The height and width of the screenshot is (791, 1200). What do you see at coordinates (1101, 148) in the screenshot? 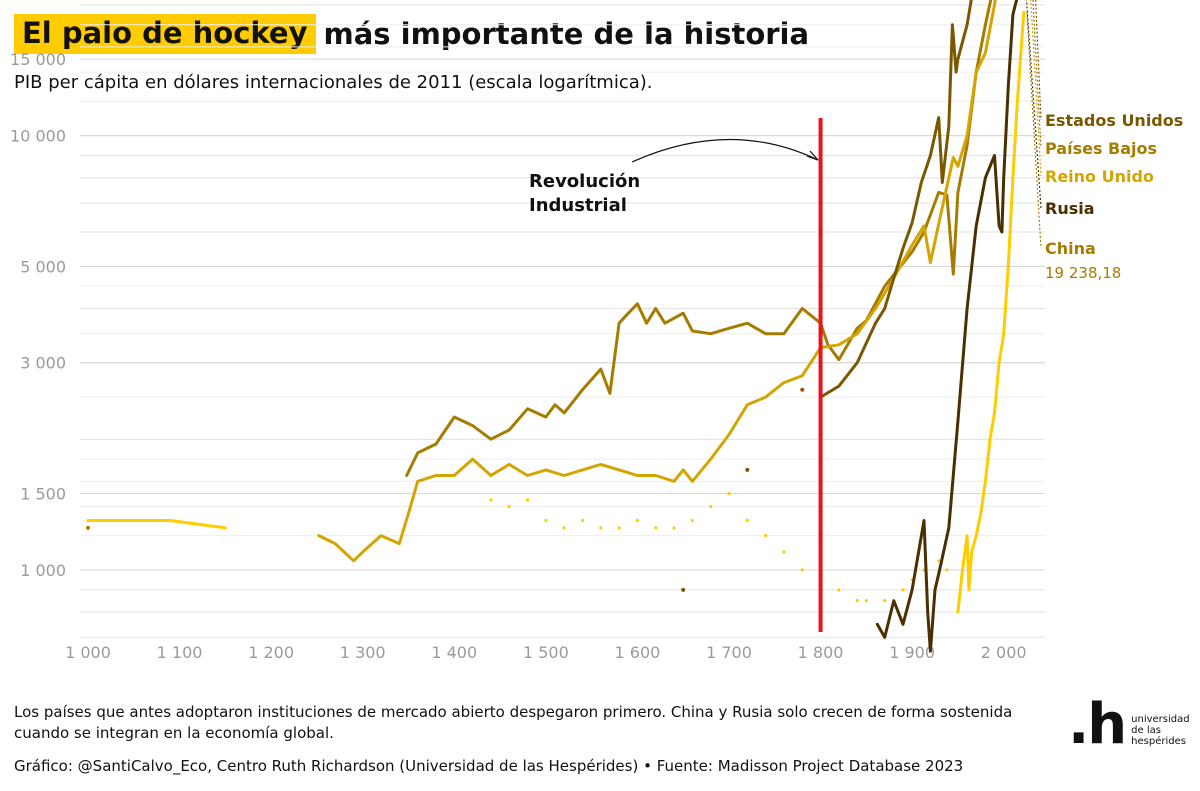
I see `end-label: Países Bajos` at bounding box center [1101, 148].